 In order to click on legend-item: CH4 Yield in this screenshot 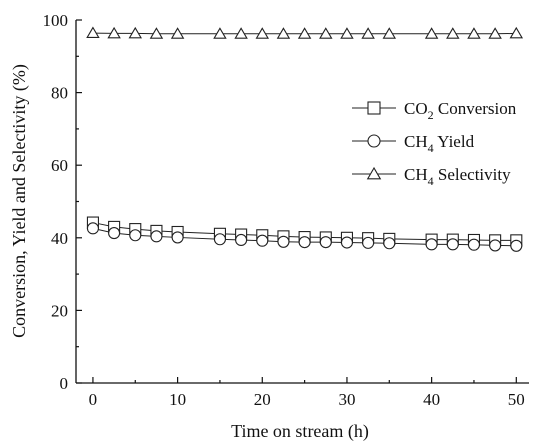, I will do `click(413, 143)`.